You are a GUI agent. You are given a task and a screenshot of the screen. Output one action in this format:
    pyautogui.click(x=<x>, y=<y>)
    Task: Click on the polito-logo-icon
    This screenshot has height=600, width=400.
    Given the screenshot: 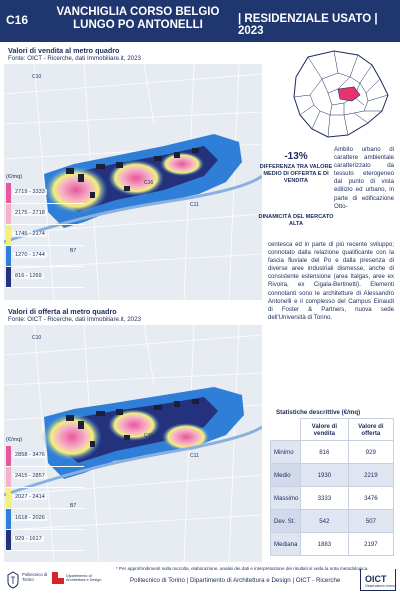 What is the action you would take?
    pyautogui.click(x=13, y=580)
    